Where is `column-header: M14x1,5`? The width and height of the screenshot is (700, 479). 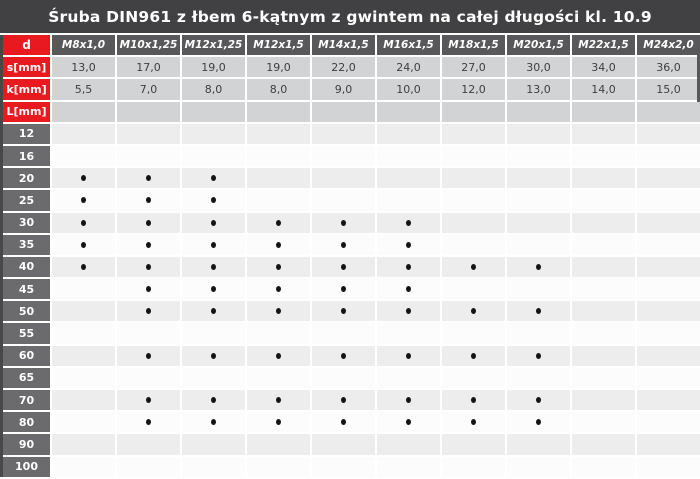
column-header: M14x1,5 is located at coordinates (343, 45).